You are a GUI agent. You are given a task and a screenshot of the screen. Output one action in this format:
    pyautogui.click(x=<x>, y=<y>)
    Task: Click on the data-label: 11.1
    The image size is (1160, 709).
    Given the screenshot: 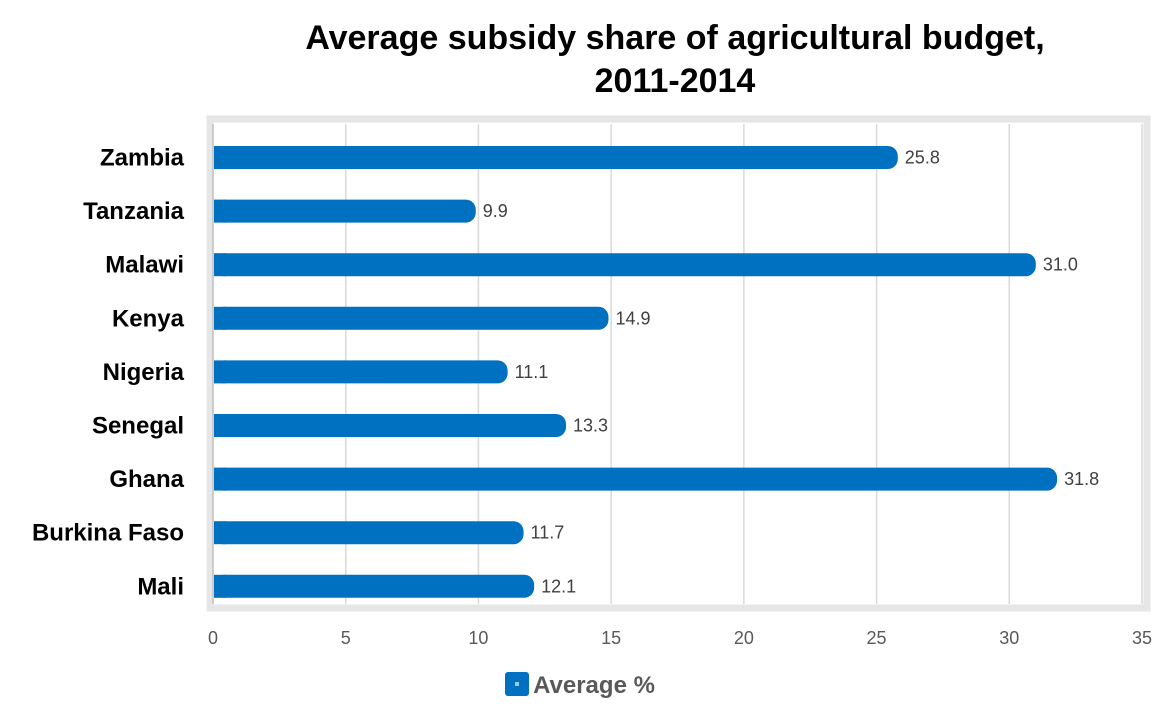 What is the action you would take?
    pyautogui.click(x=532, y=372)
    